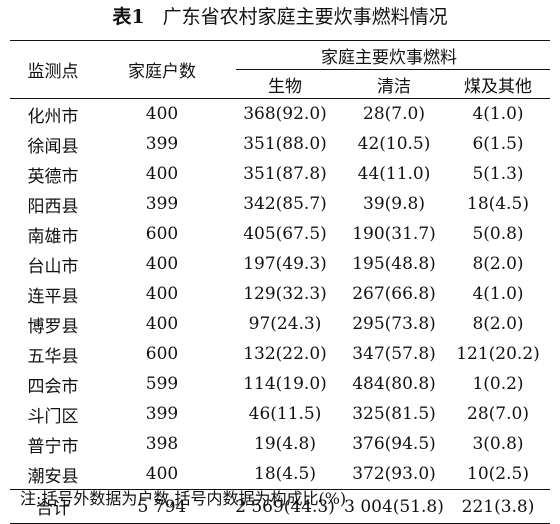 The width and height of the screenshot is (560, 524). Describe the element at coordinates (53, 146) in the screenshot. I see `cell-site: 徐闻县` at that location.